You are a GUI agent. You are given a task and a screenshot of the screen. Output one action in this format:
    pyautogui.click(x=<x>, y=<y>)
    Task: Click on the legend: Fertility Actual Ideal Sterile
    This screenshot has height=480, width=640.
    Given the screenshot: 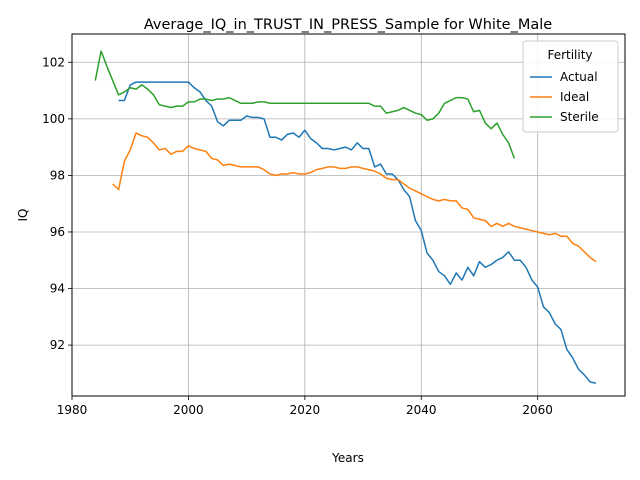 What is the action you would take?
    pyautogui.click(x=570, y=86)
    